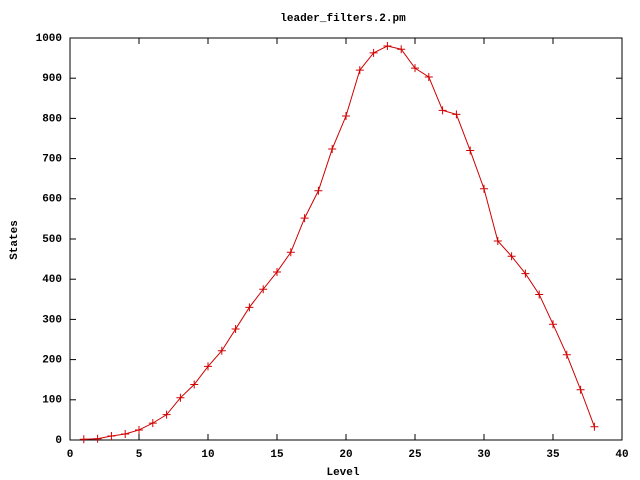 This screenshot has width=640, height=480. I want to click on x-tick-label: 5, so click(139, 455).